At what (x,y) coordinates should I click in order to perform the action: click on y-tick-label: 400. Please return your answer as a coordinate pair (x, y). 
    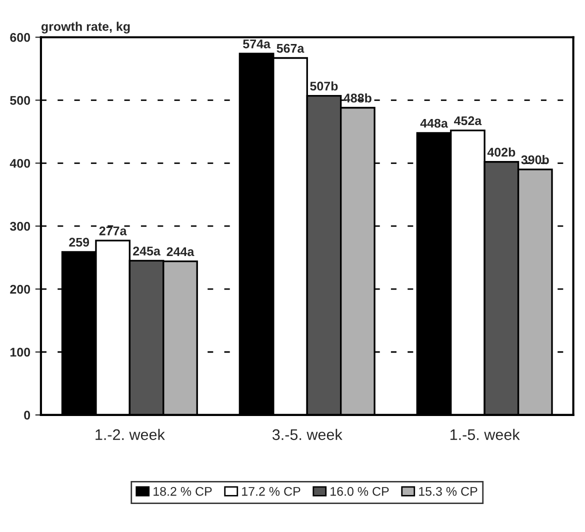
    Looking at the image, I should click on (20, 163).